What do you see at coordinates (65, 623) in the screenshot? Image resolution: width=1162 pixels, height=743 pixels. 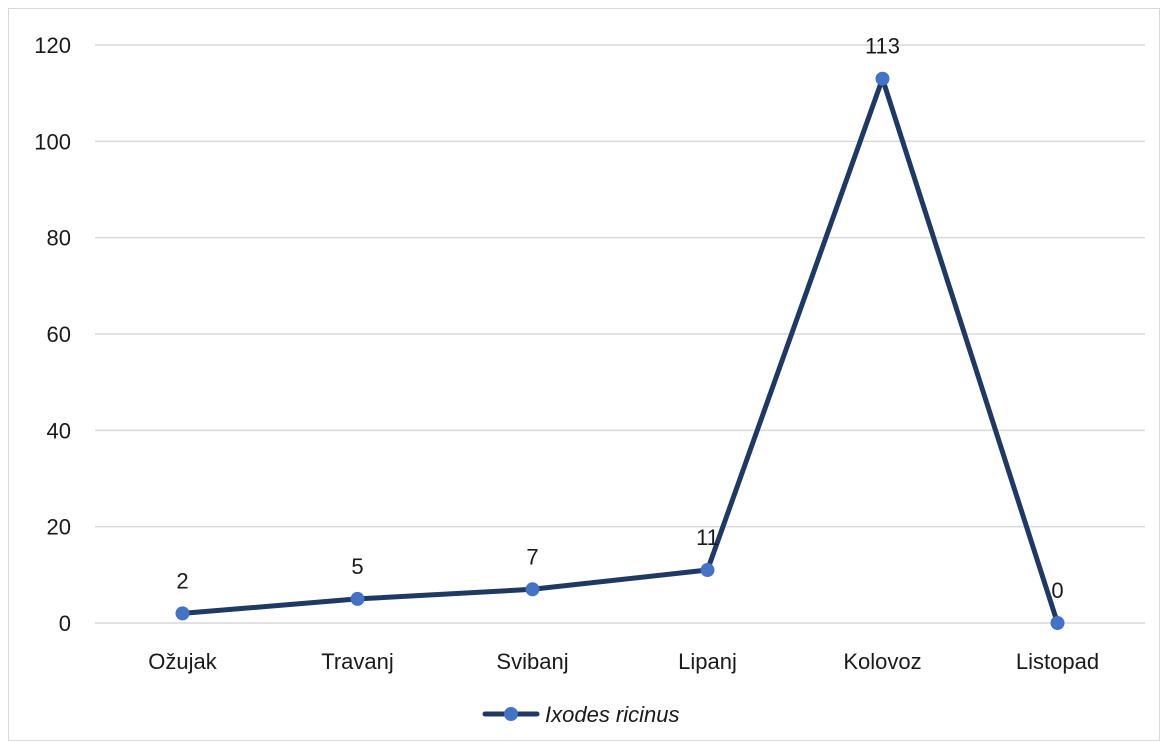 I see `y-tick-label: 0` at bounding box center [65, 623].